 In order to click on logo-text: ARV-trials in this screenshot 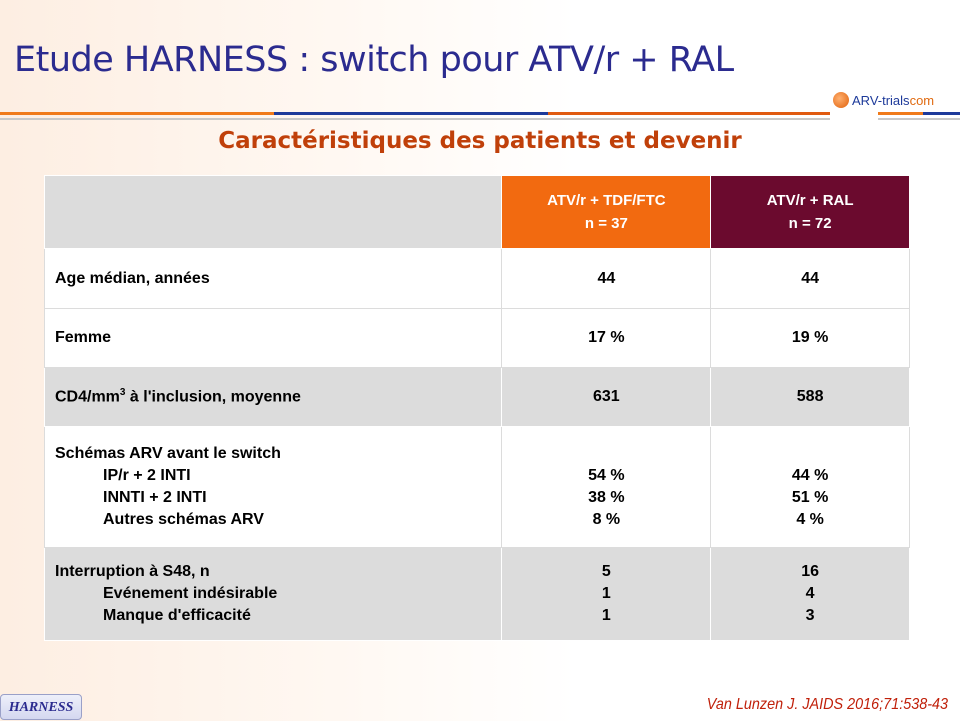, I will do `click(881, 100)`.